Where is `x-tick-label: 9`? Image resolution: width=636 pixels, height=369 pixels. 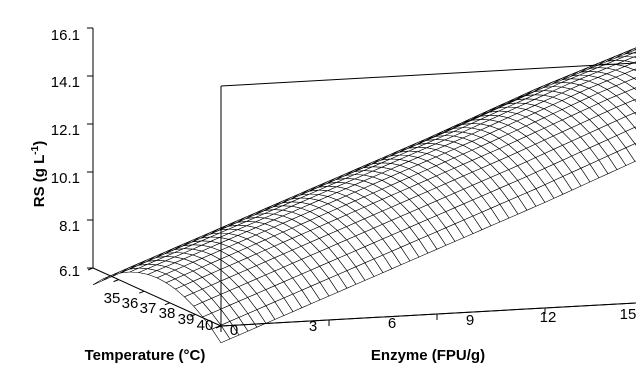
x-tick-label: 9 is located at coordinates (470, 320).